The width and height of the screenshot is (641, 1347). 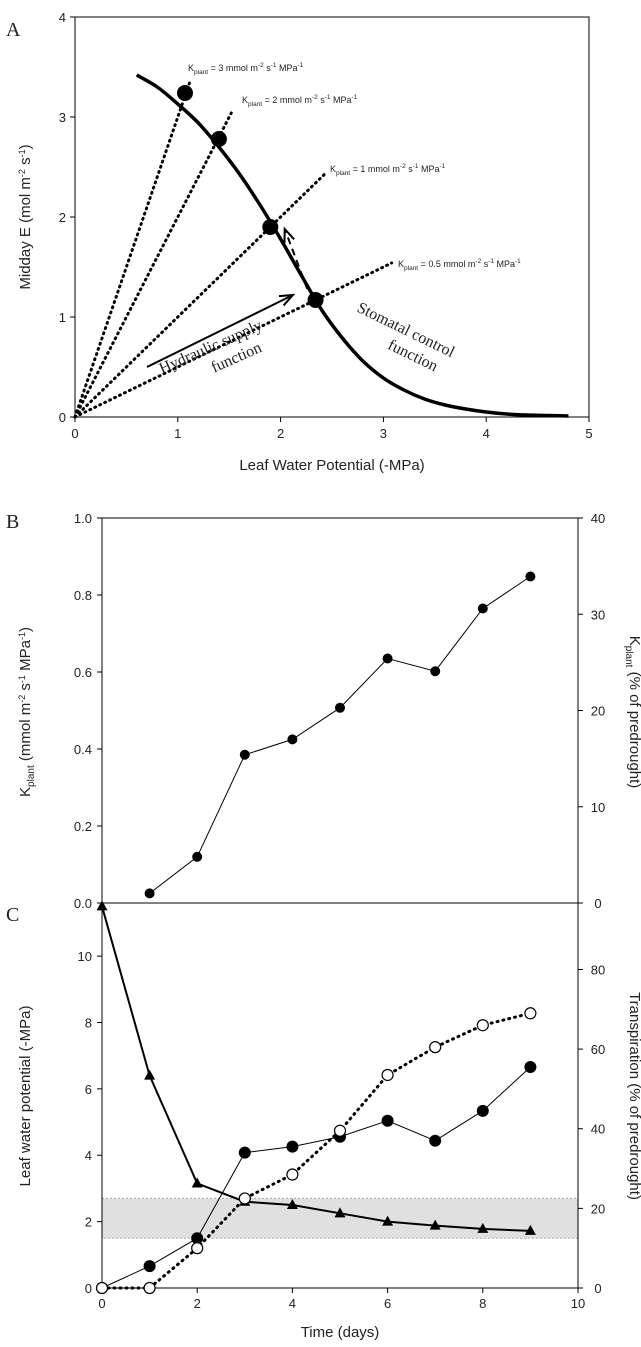 What do you see at coordinates (387, 1303) in the screenshot?
I see `x-tick-label: 6` at bounding box center [387, 1303].